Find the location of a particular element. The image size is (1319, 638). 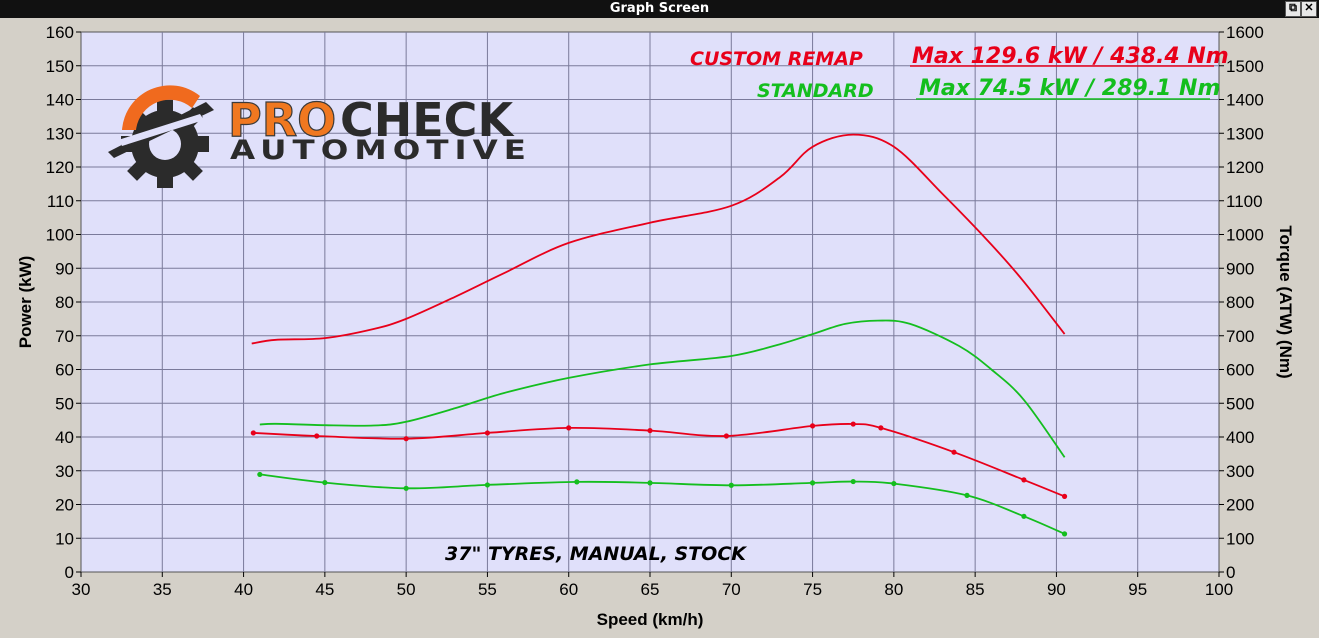

y-tick-label: 140 is located at coordinates (60, 100).